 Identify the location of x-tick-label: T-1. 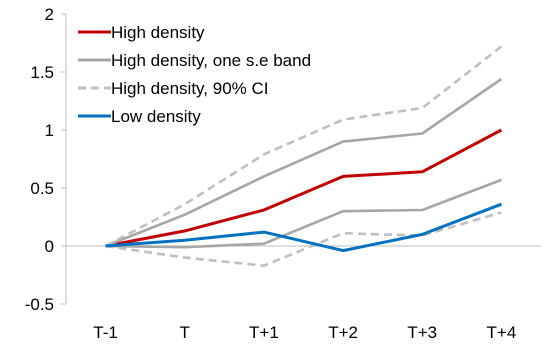
(105, 332).